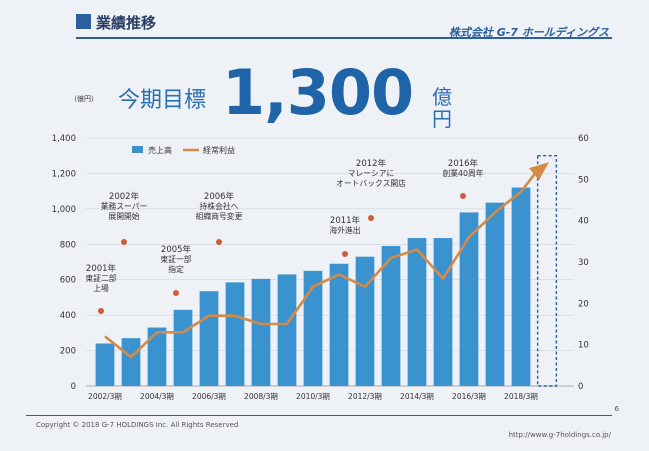  I want to click on y2-tick-label: 20, so click(583, 304).